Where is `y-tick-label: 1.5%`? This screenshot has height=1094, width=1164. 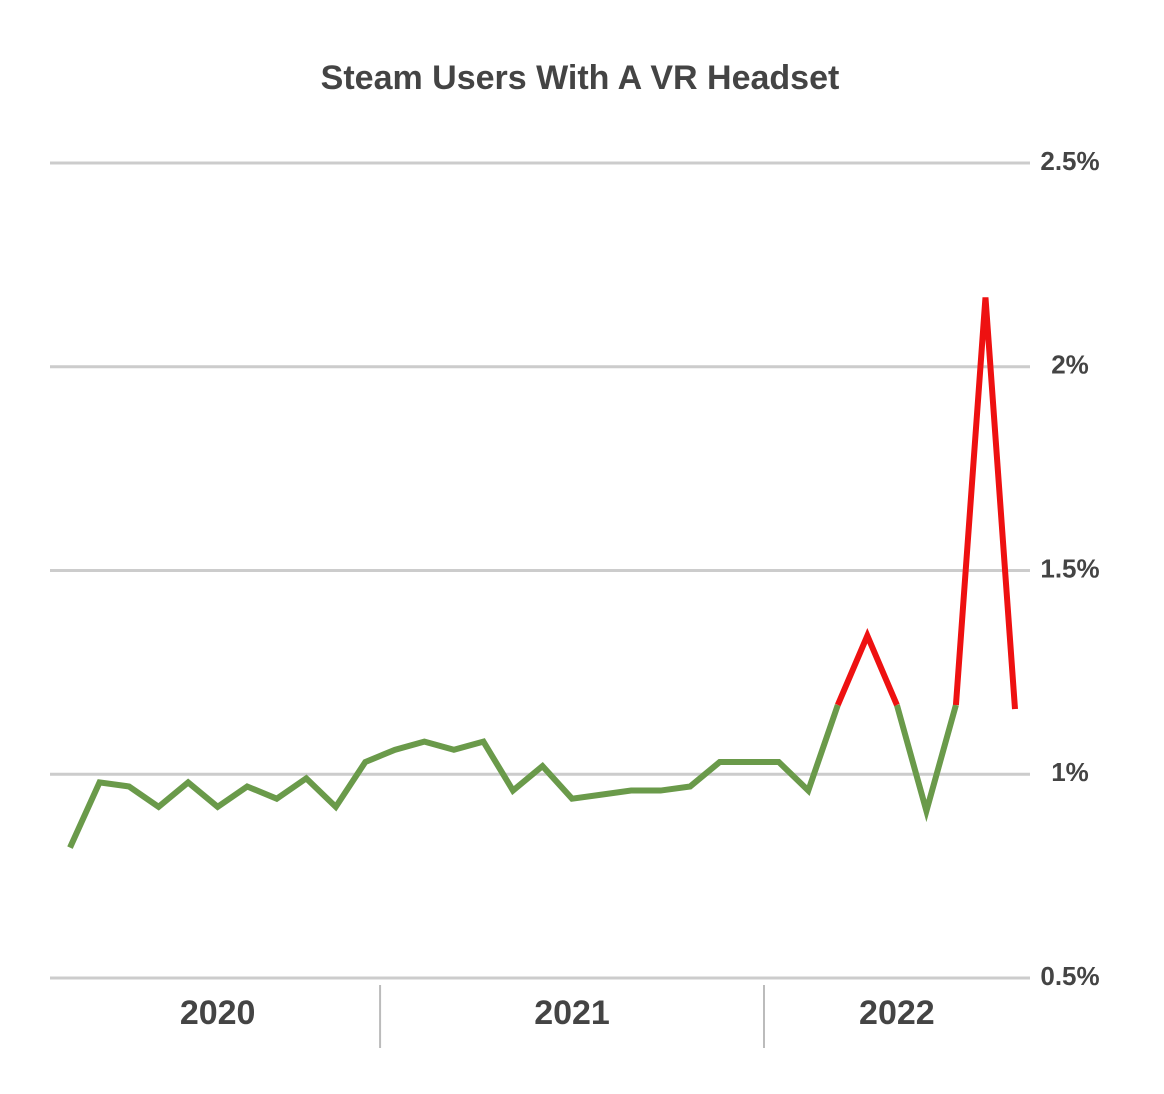
y-tick-label: 1.5% is located at coordinates (1069, 568).